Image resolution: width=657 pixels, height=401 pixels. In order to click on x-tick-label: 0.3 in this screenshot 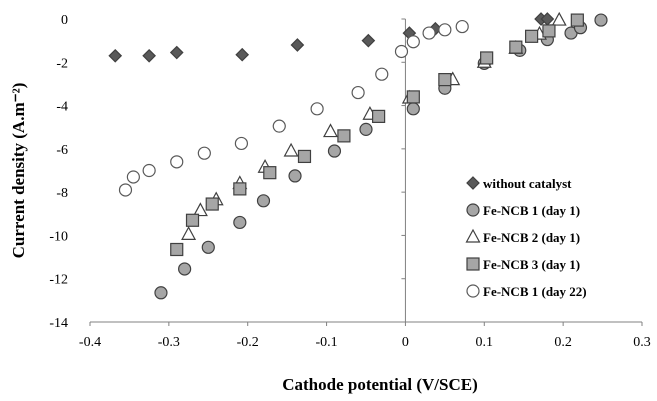, I will do `click(642, 342)`.